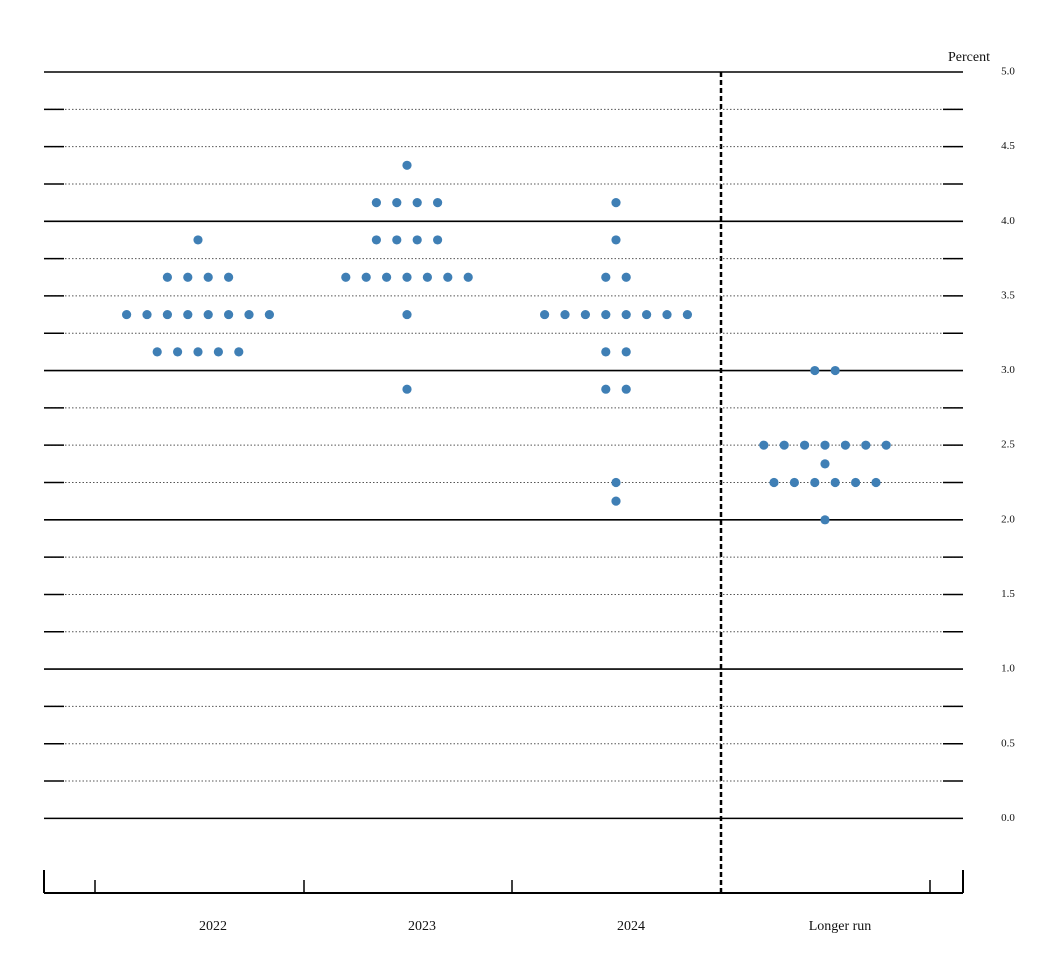 This screenshot has height=960, width=1039. Describe the element at coordinates (1008, 669) in the screenshot. I see `y-tick-label: 1.0` at that location.